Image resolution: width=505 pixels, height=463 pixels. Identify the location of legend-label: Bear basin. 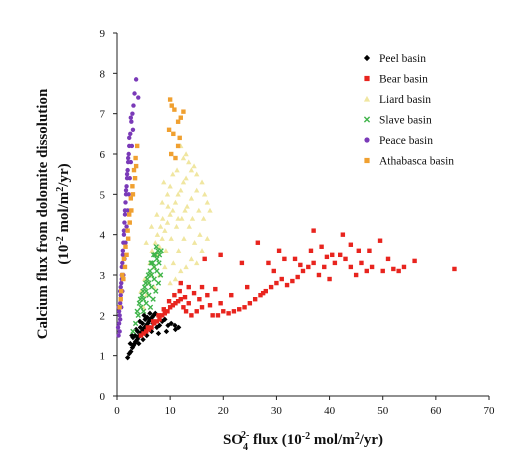
(403, 80).